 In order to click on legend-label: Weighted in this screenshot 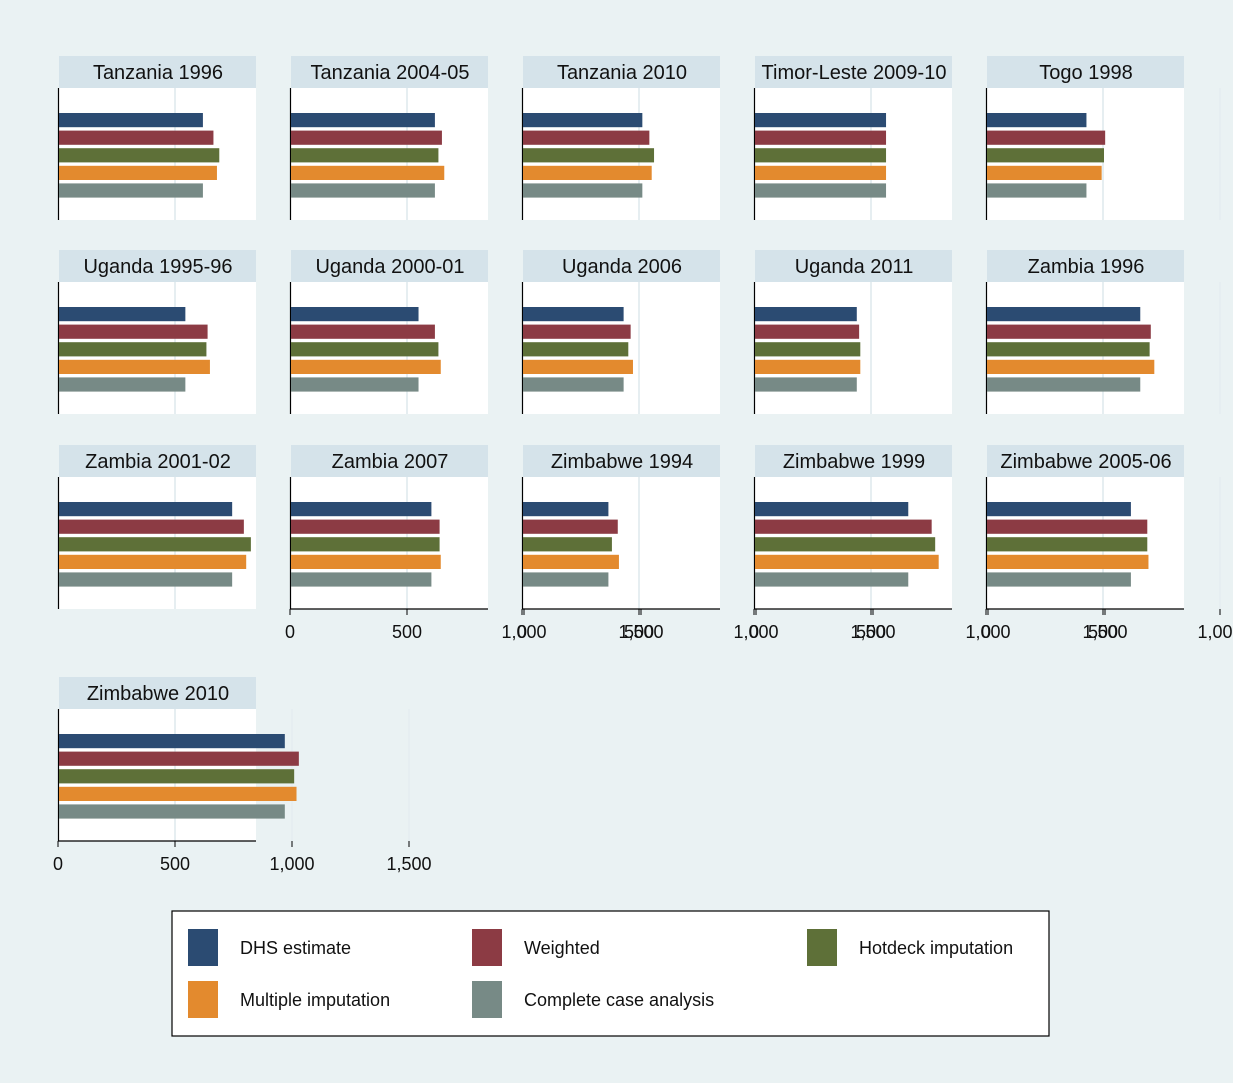, I will do `click(562, 948)`.